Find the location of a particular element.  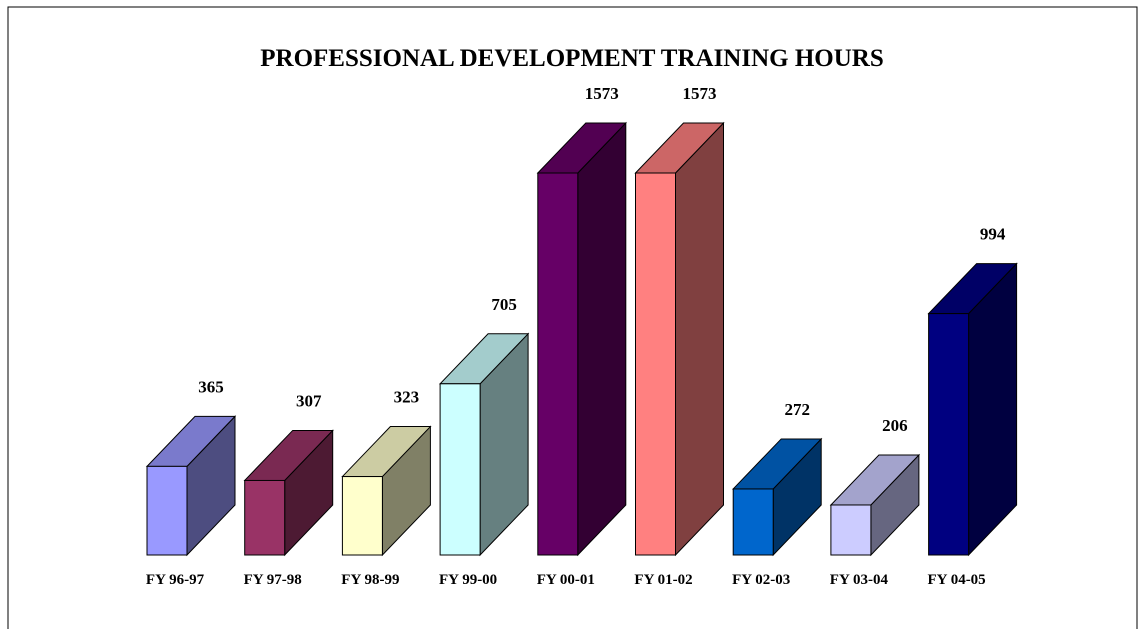

x-tick-label: FY 97-98 is located at coordinates (273, 580).